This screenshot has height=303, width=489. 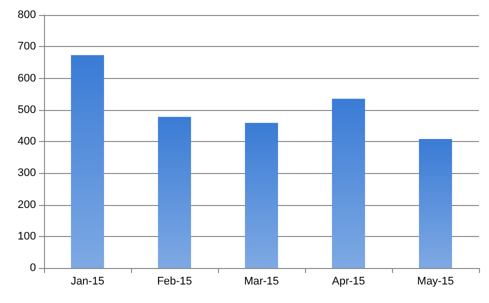 I want to click on x-tick-label: Mar-15, so click(x=261, y=282).